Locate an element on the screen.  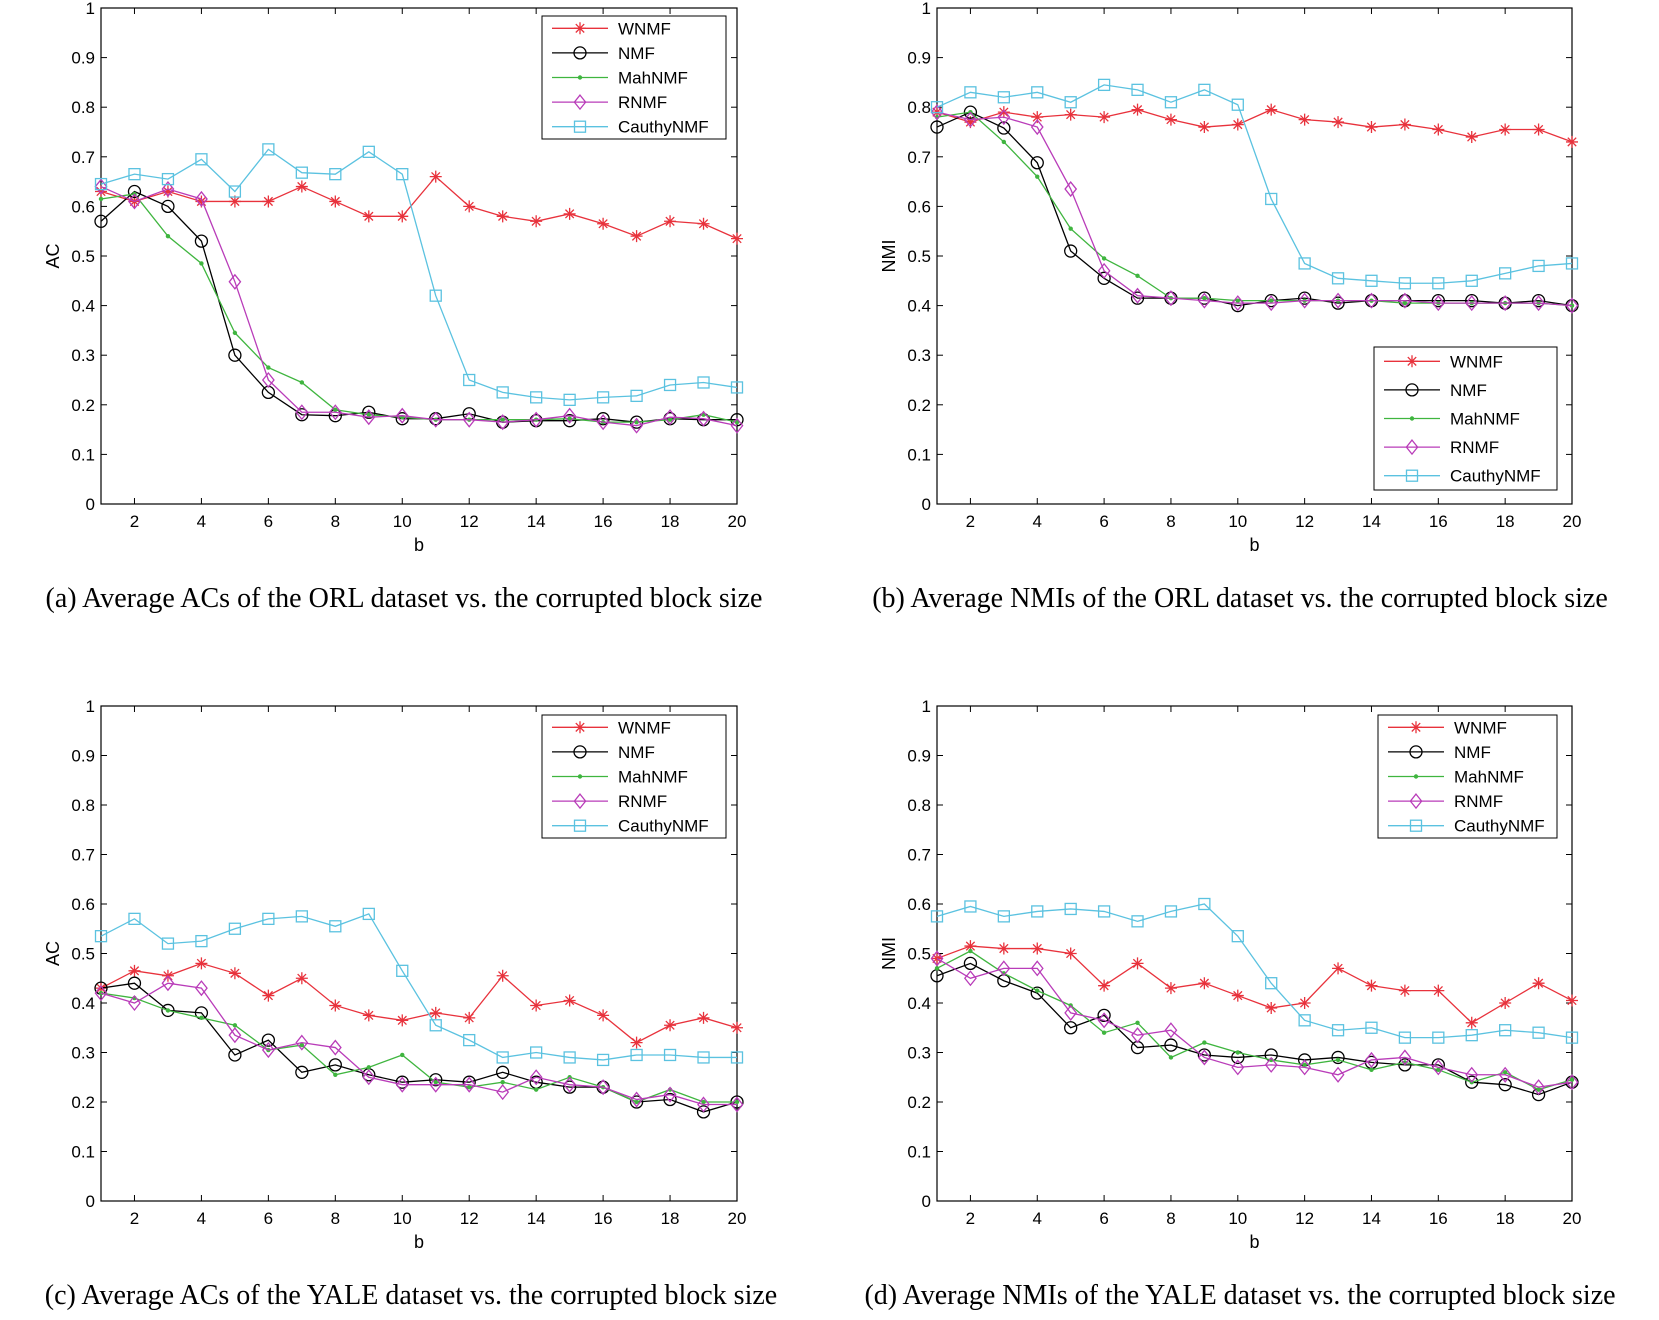
legend-entry: NMF is located at coordinates (1472, 752).